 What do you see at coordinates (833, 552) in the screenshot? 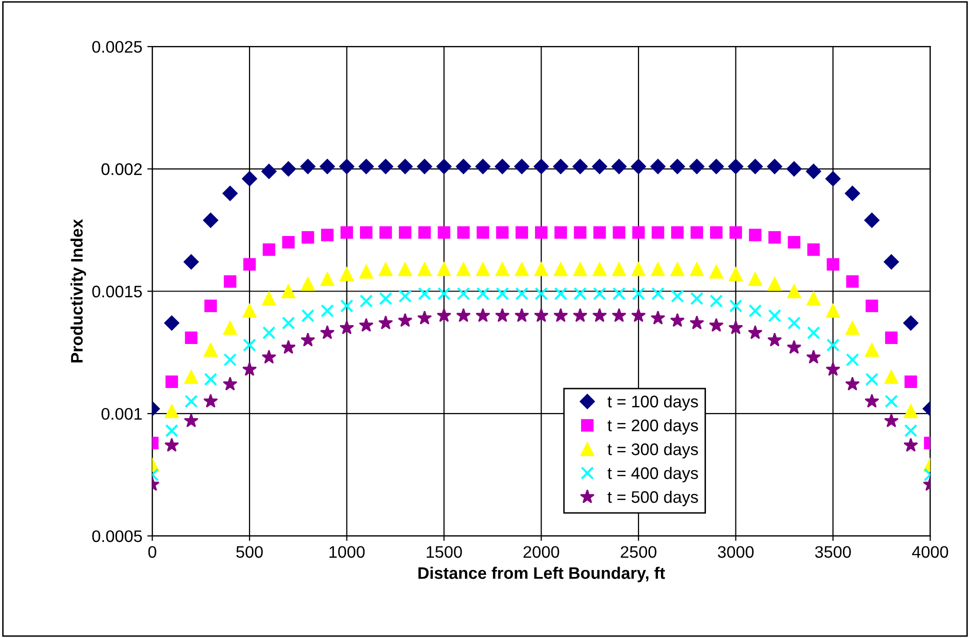
I see `x-tick-label: 3500` at bounding box center [833, 552].